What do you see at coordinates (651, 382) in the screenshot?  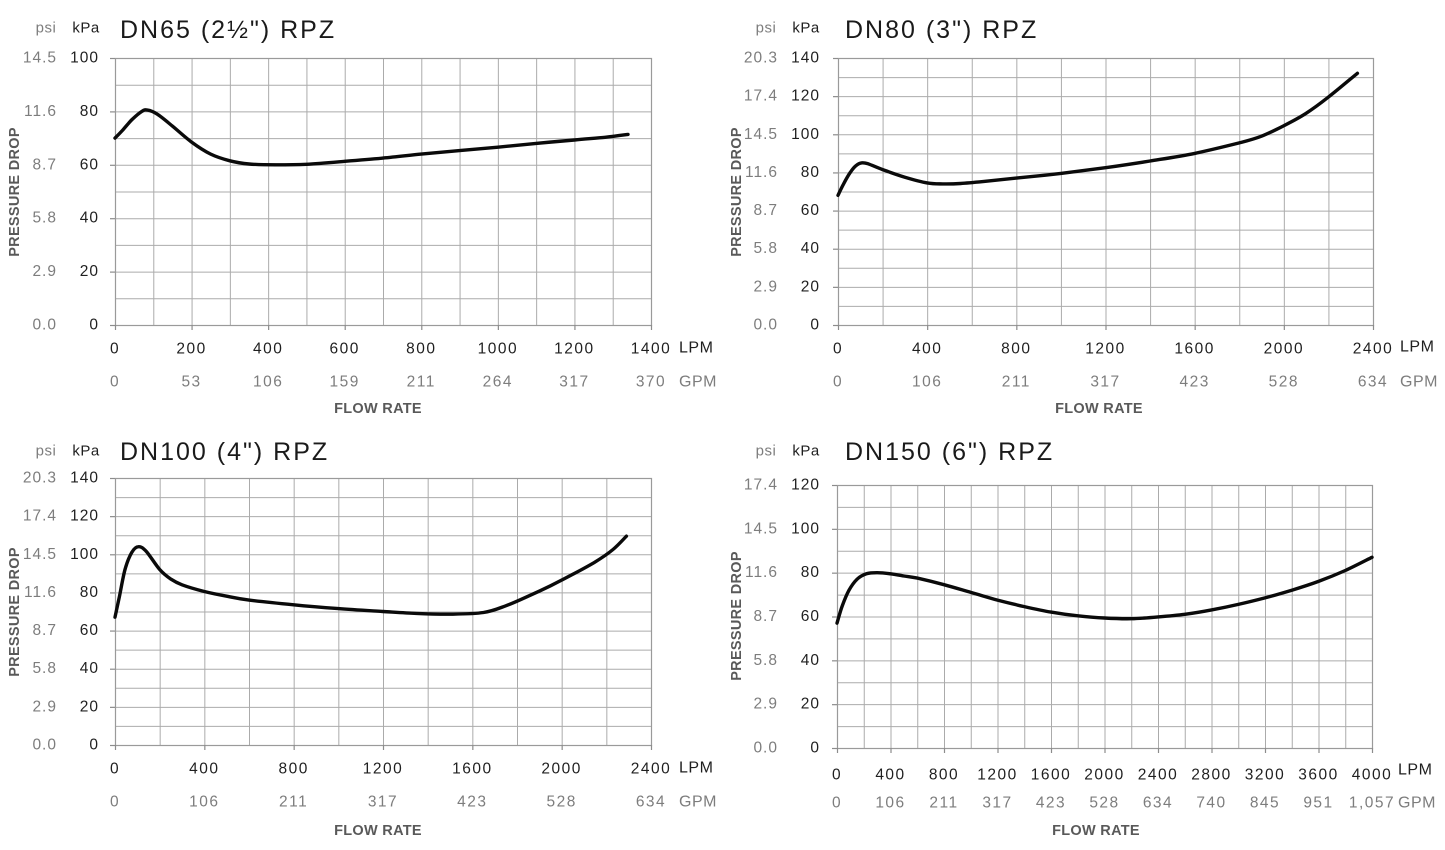 I see `gpm-tick-label: 370` at bounding box center [651, 382].